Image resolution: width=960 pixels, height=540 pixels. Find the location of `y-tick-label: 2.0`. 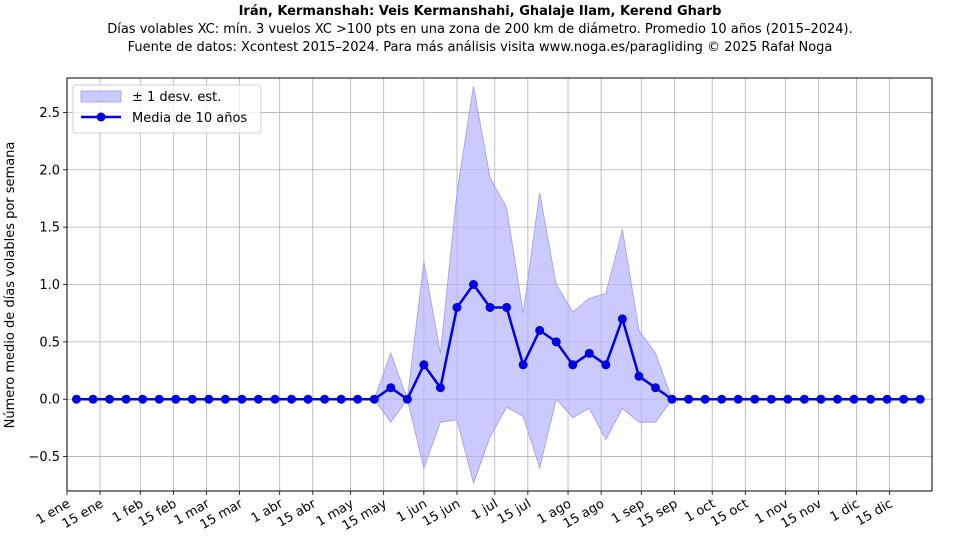

y-tick-label: 2.0 is located at coordinates (49, 170).